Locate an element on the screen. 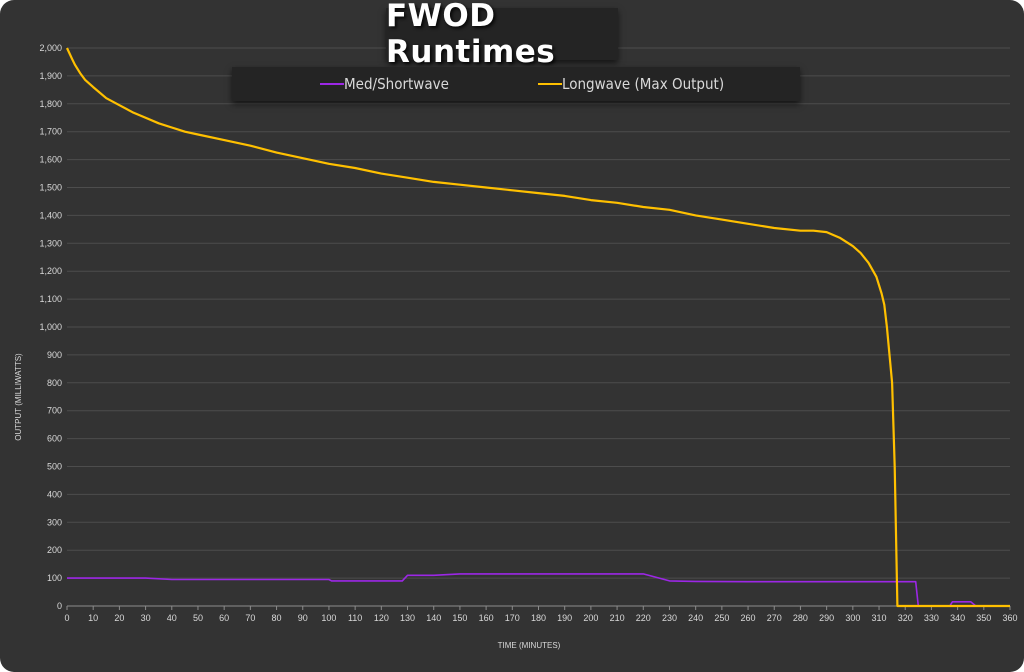  x-tick-label-50: 50 is located at coordinates (198, 618).